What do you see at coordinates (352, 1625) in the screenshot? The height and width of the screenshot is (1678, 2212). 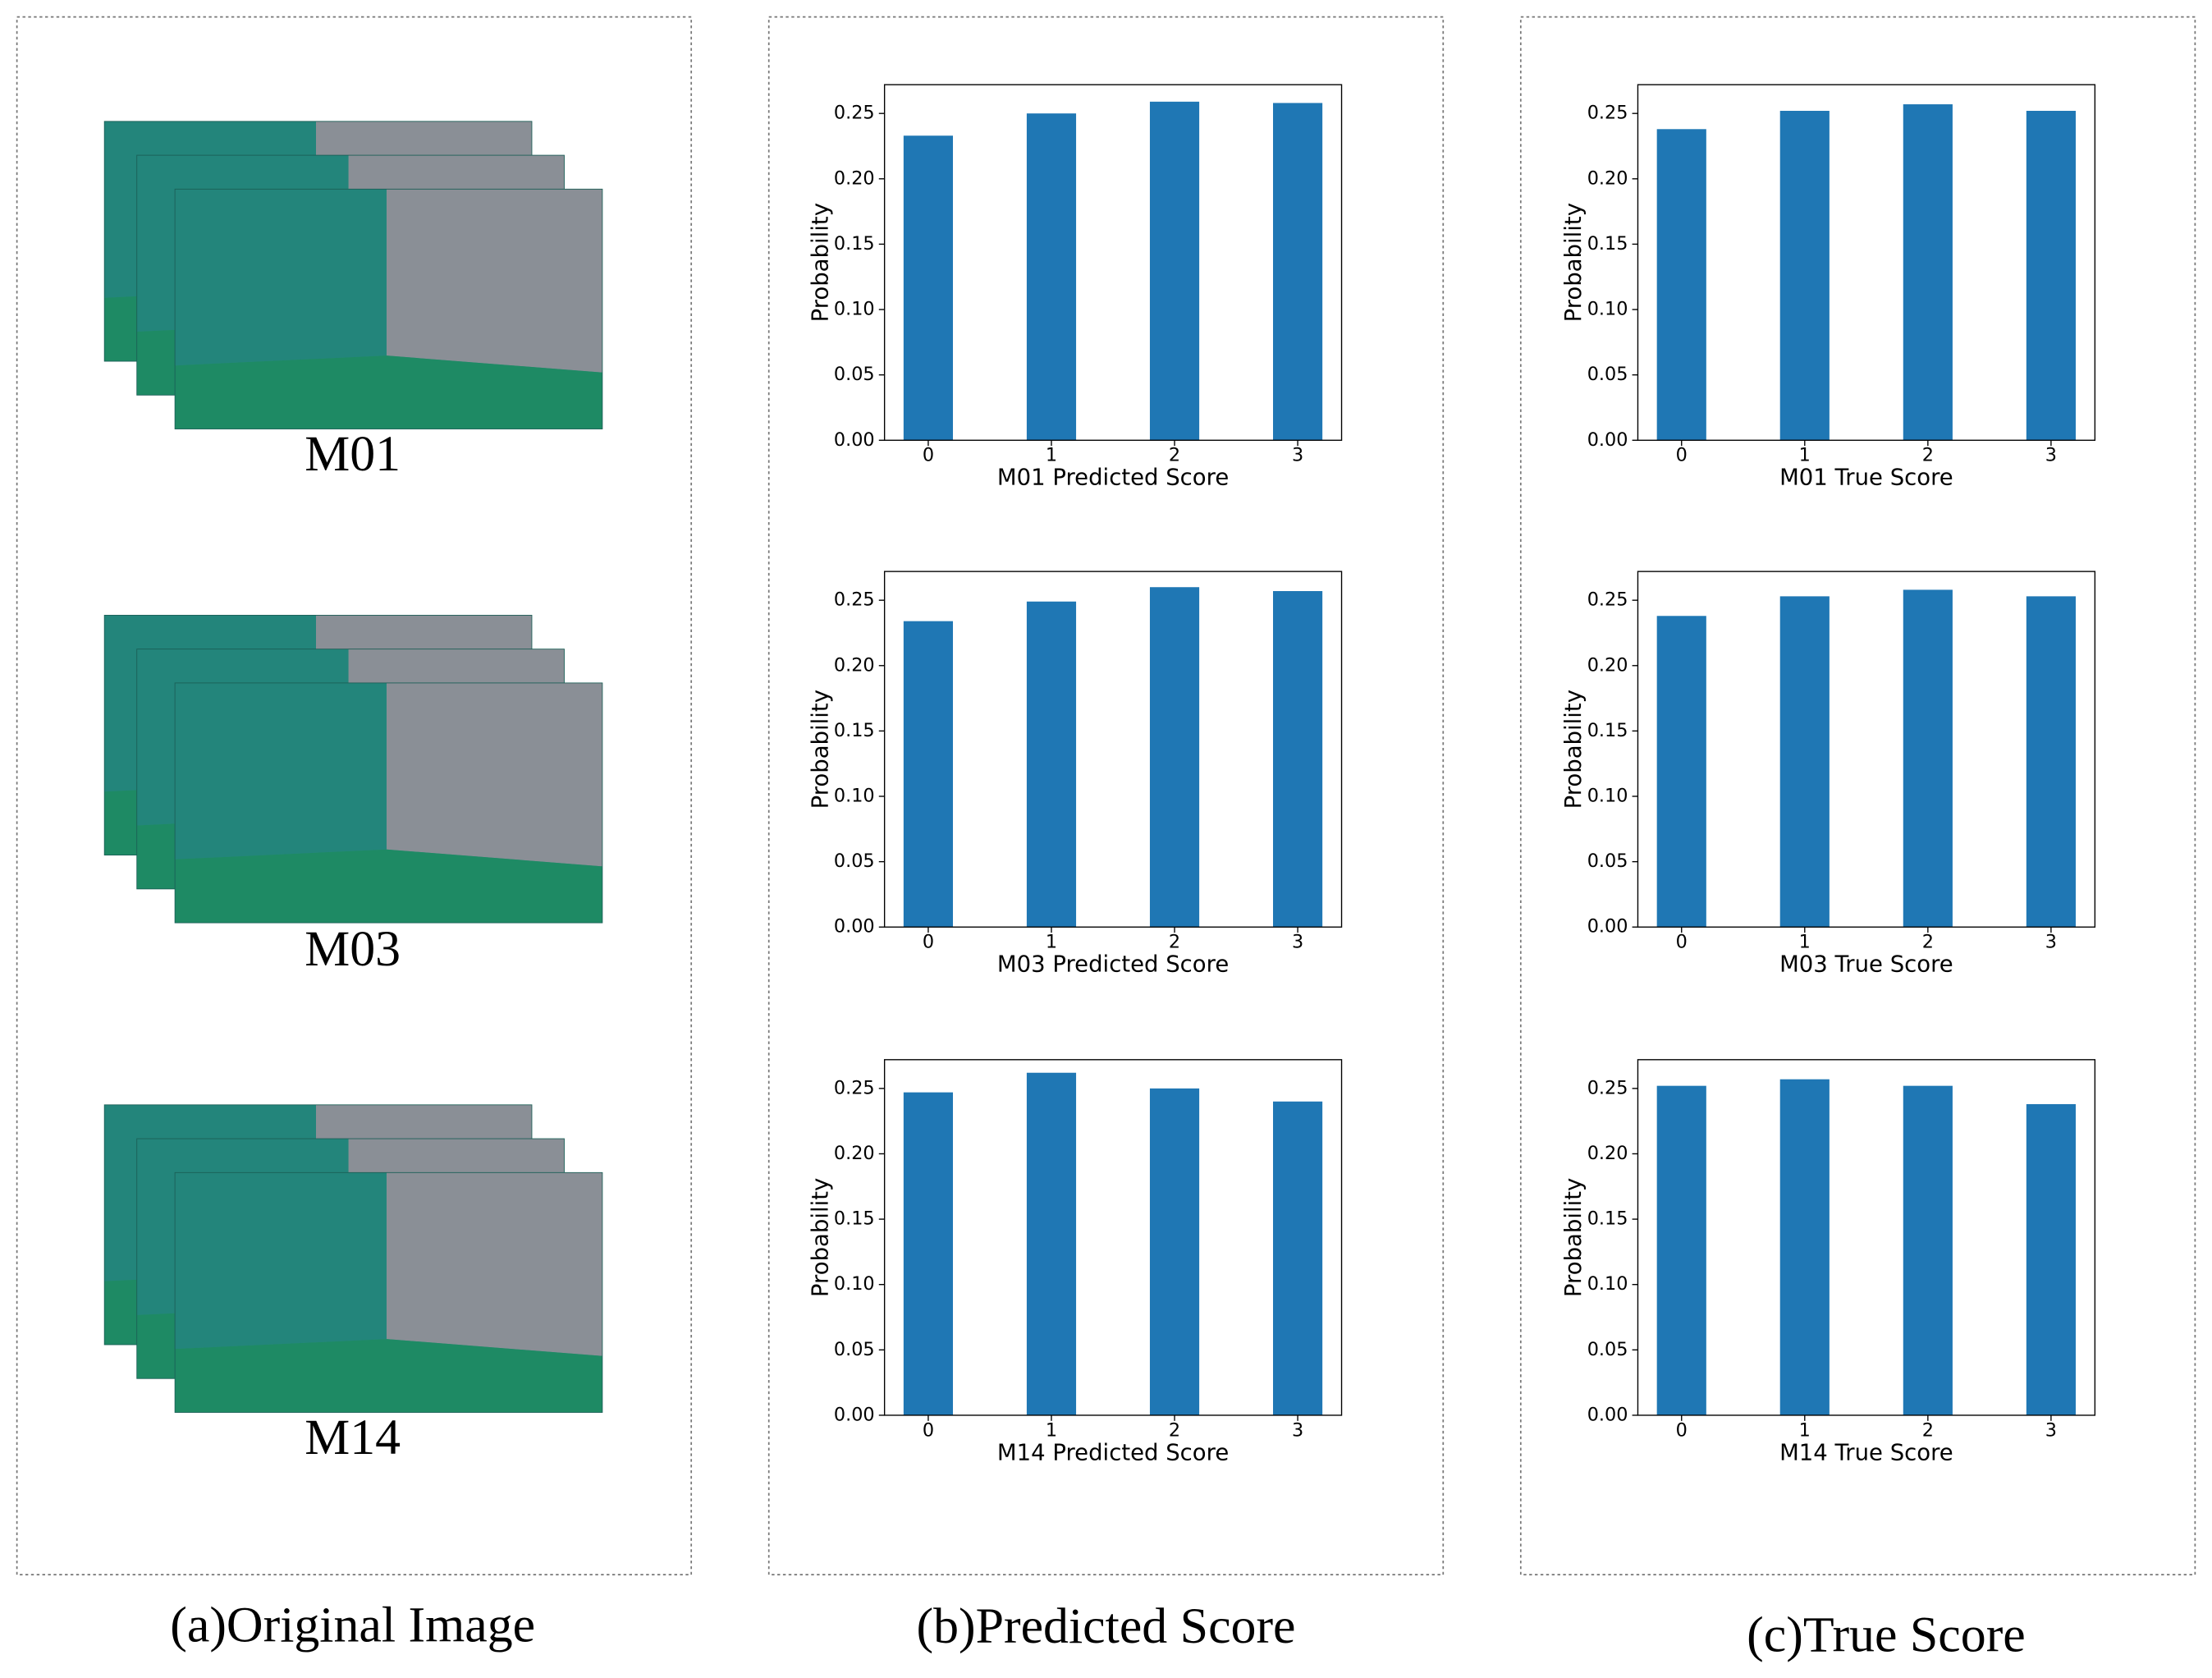 I see `panel-caption: (a)Original Image` at bounding box center [352, 1625].